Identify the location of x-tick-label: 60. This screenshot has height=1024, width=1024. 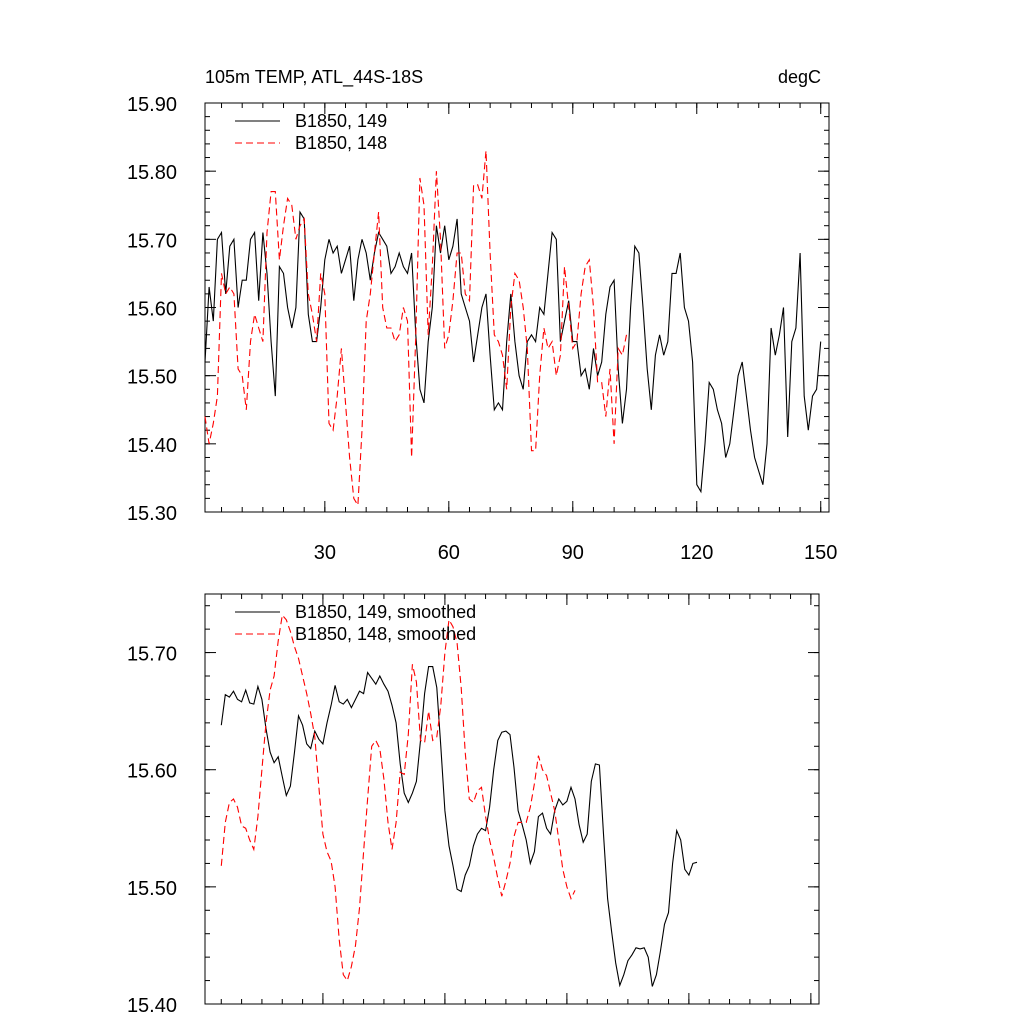
(449, 553).